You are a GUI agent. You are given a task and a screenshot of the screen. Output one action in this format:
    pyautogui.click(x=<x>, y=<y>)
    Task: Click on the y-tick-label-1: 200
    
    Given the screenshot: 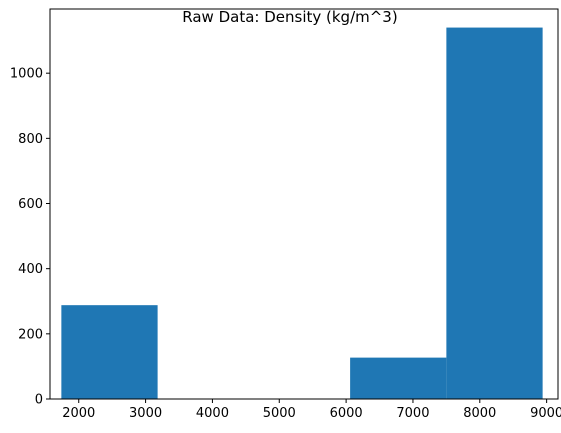 What is the action you would take?
    pyautogui.click(x=30, y=334)
    